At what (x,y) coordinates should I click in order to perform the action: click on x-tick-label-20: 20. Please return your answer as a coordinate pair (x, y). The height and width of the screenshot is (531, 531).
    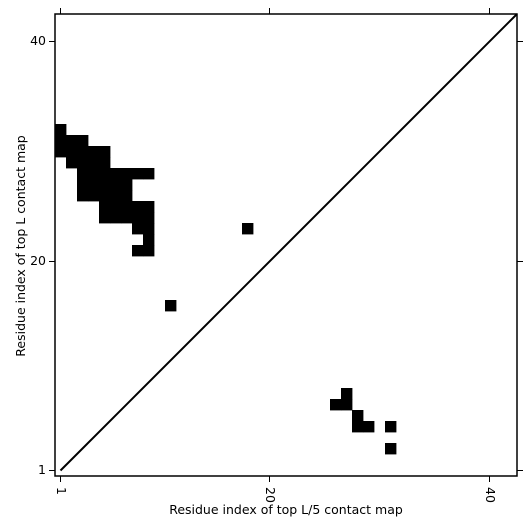
    Looking at the image, I should click on (270, 495).